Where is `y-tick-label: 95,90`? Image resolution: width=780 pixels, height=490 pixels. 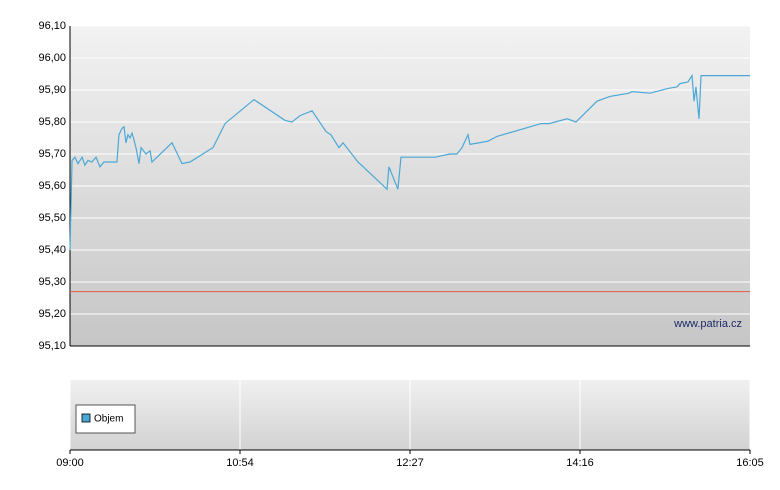
y-tick-label: 95,90 is located at coordinates (52, 90).